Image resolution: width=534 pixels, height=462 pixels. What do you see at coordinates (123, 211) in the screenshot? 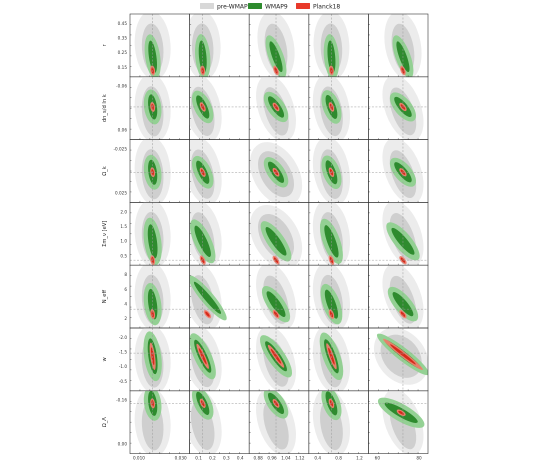
I see `y-tick-label: 2.0` at bounding box center [123, 211].